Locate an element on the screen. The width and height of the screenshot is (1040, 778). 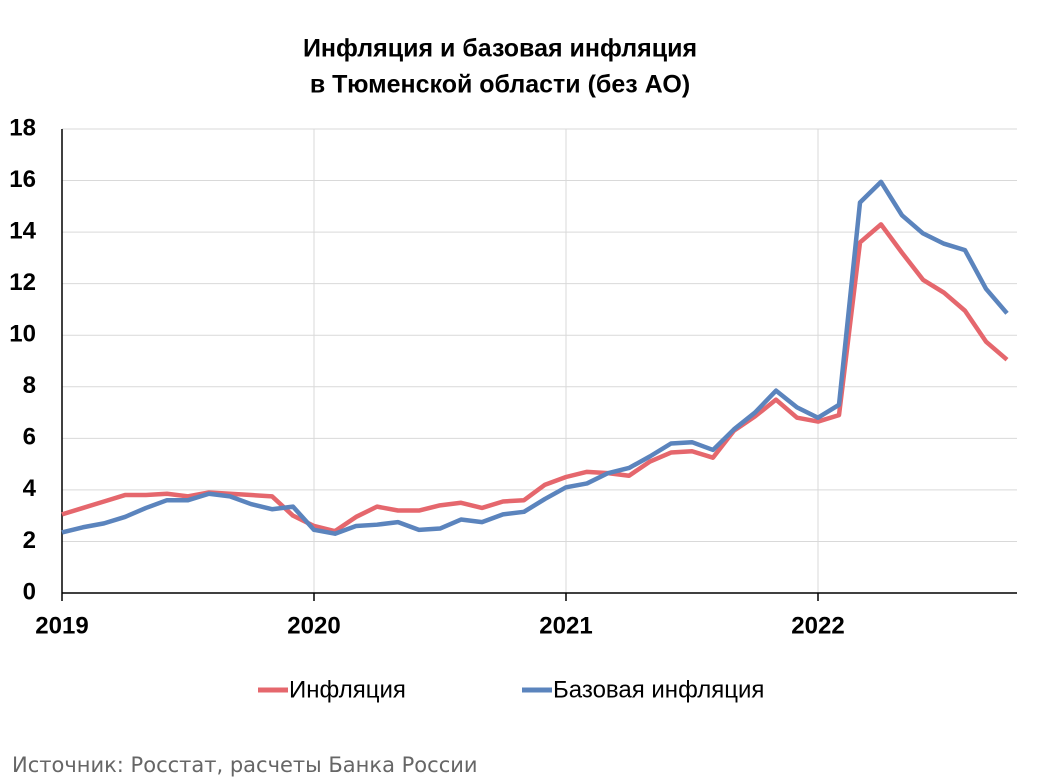
x-tick-label: 2022 is located at coordinates (817, 625).